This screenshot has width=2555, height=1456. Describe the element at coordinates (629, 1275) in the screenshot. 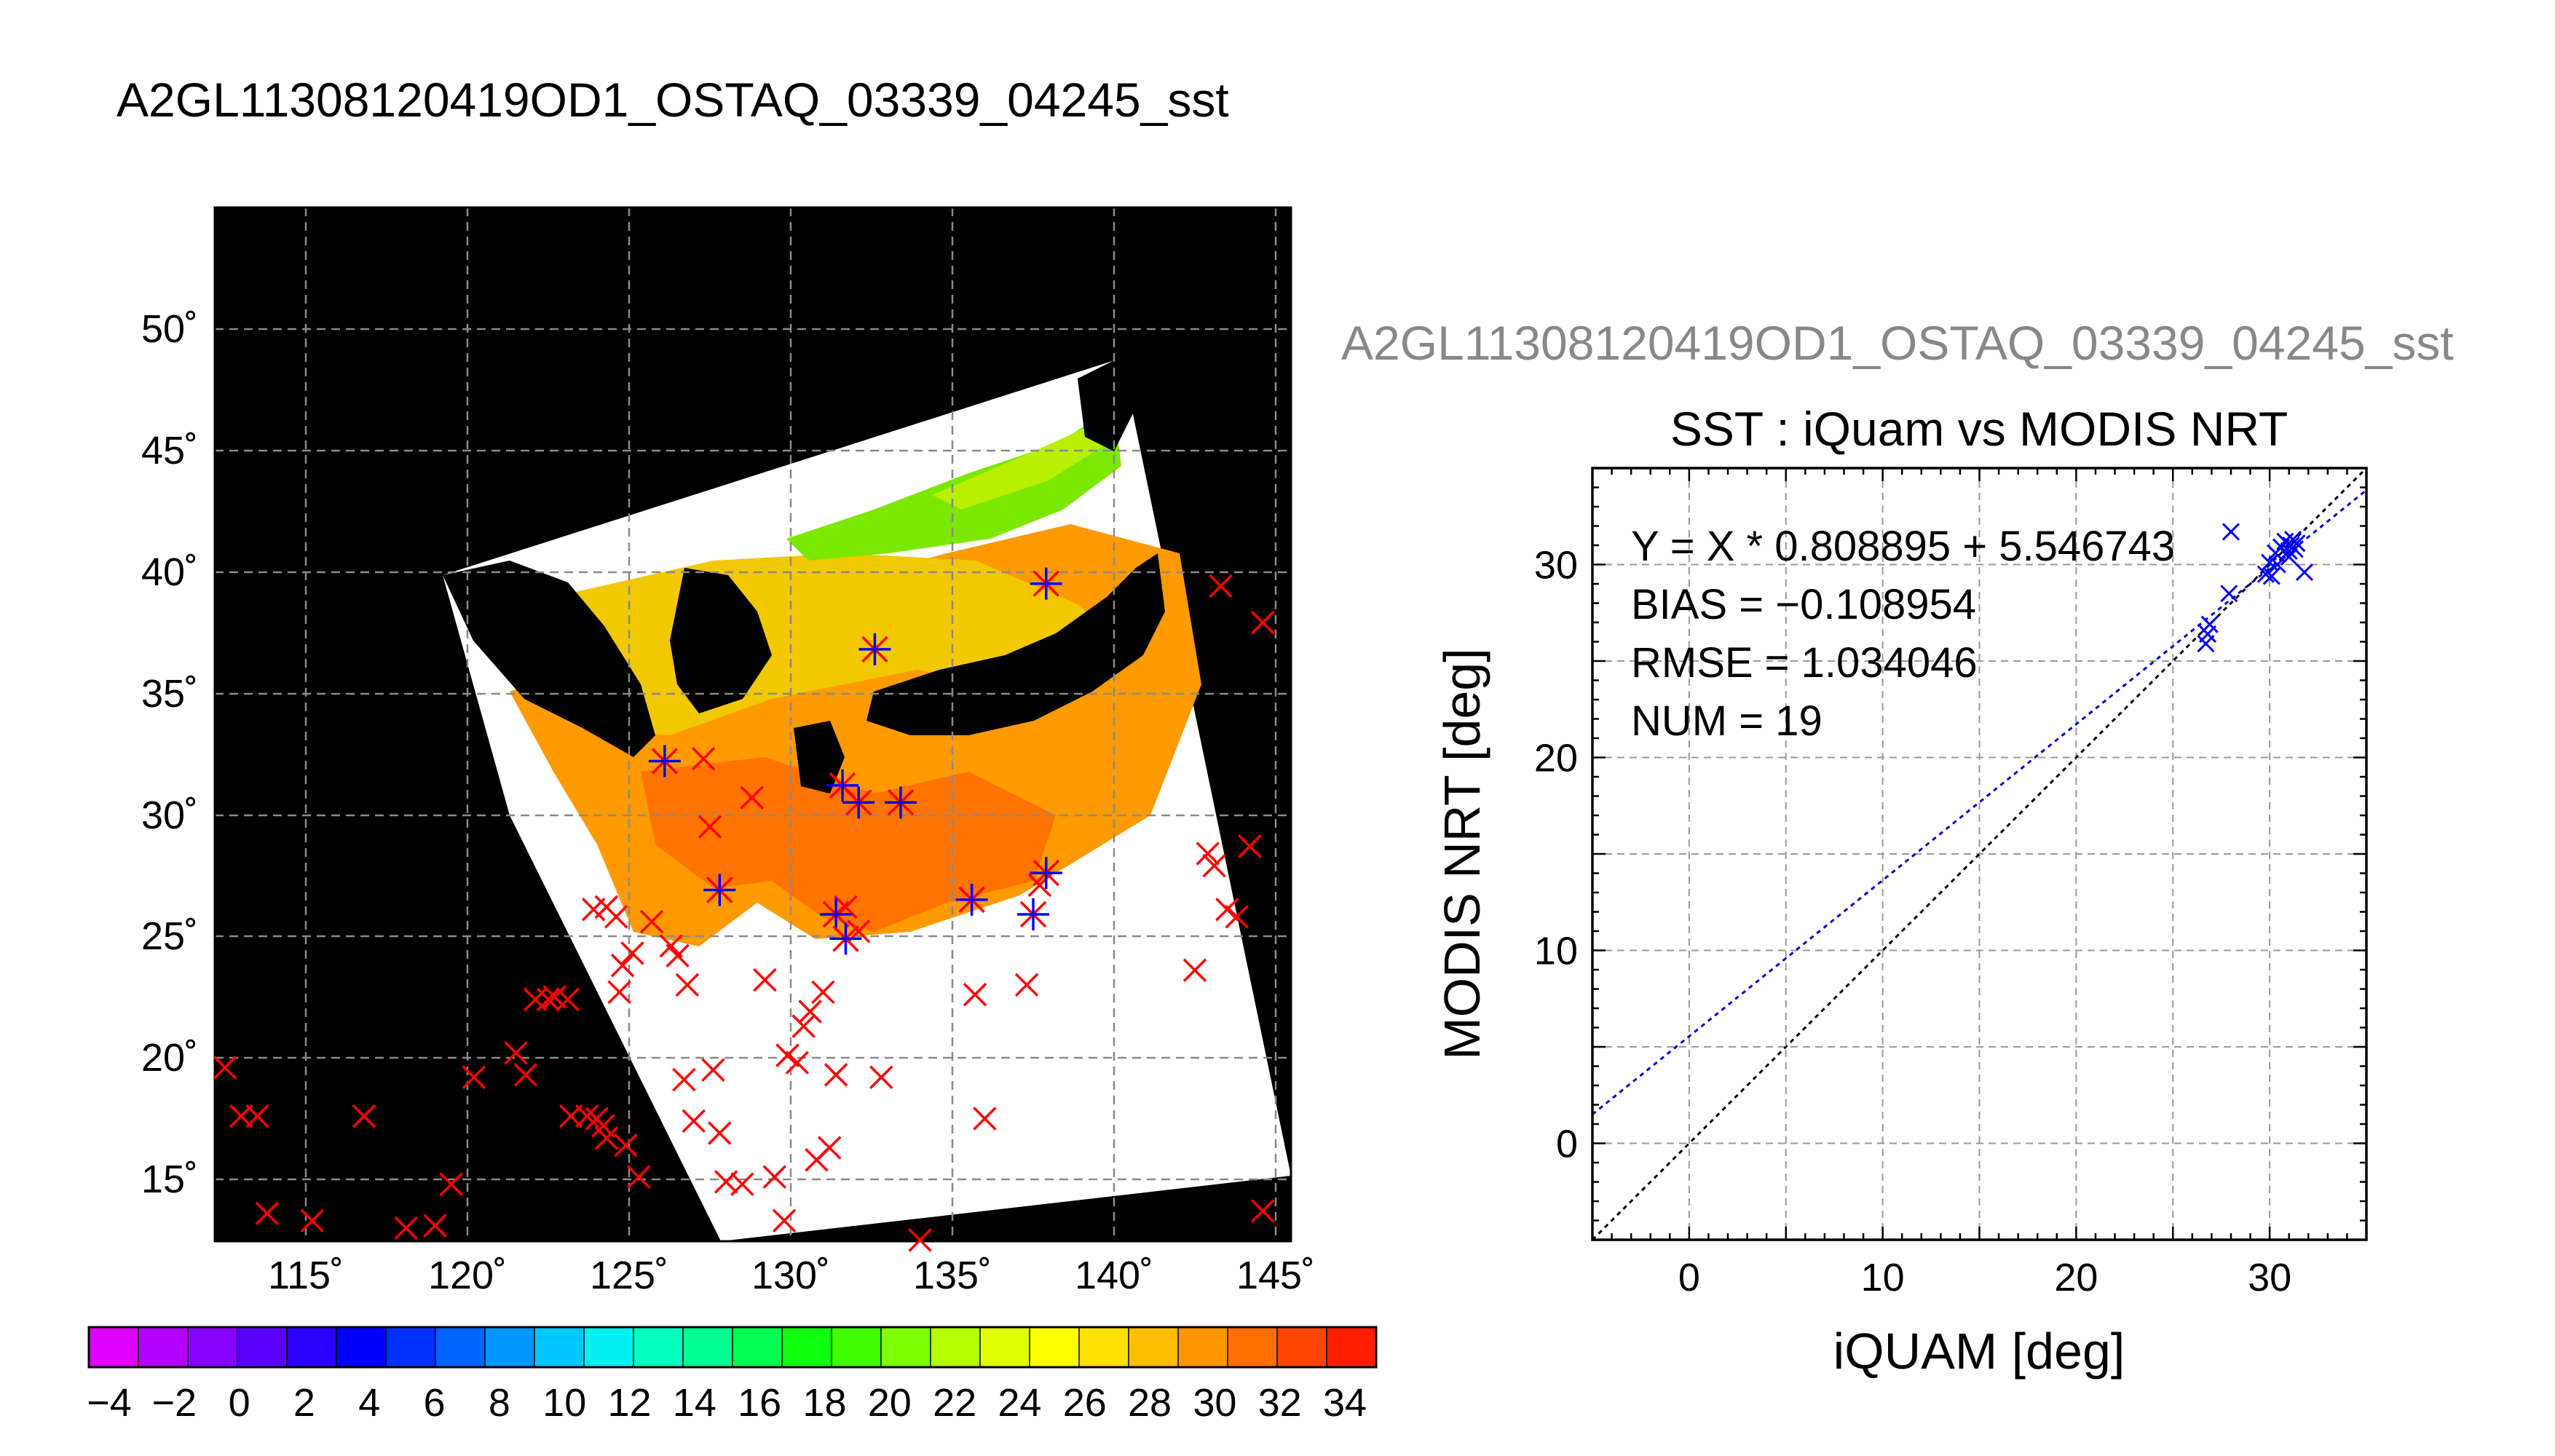

I see `lon-tick-label: 125˚` at that location.